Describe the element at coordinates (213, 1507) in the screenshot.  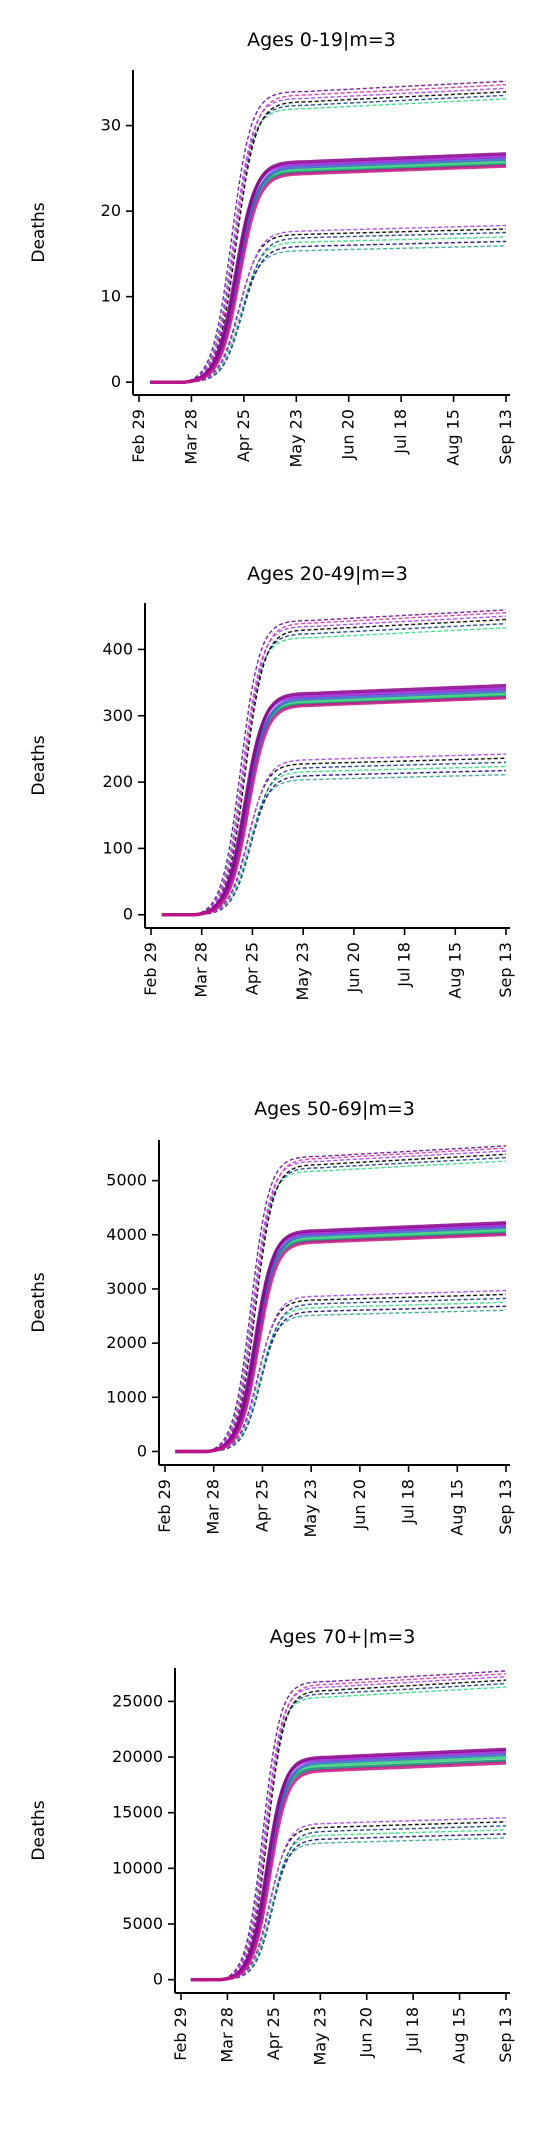
I see `x-tick-label: Mar 28` at that location.